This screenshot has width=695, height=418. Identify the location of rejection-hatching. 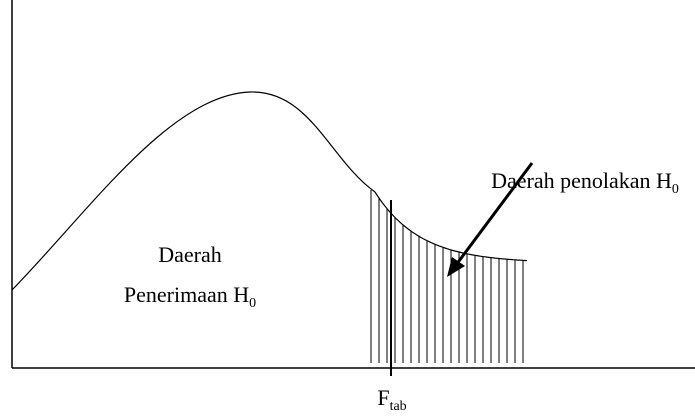
(447, 276).